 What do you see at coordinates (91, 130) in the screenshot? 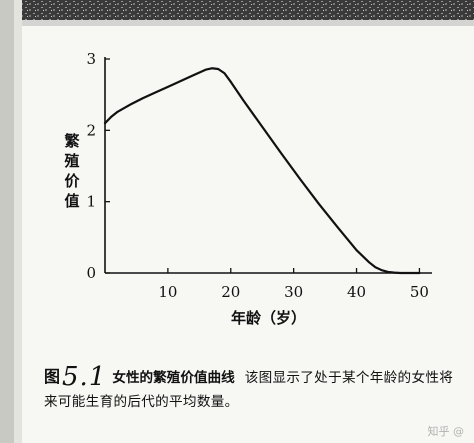
I see `y-tick-label: 2` at bounding box center [91, 130].